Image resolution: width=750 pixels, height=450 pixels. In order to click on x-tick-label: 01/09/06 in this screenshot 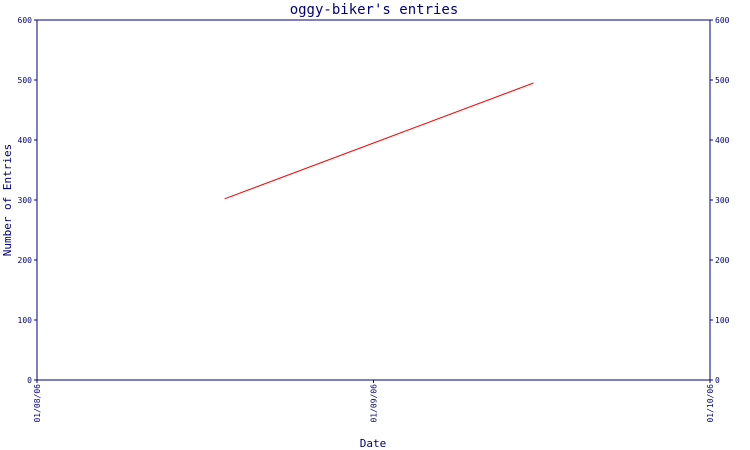, I will do `click(374, 403)`.